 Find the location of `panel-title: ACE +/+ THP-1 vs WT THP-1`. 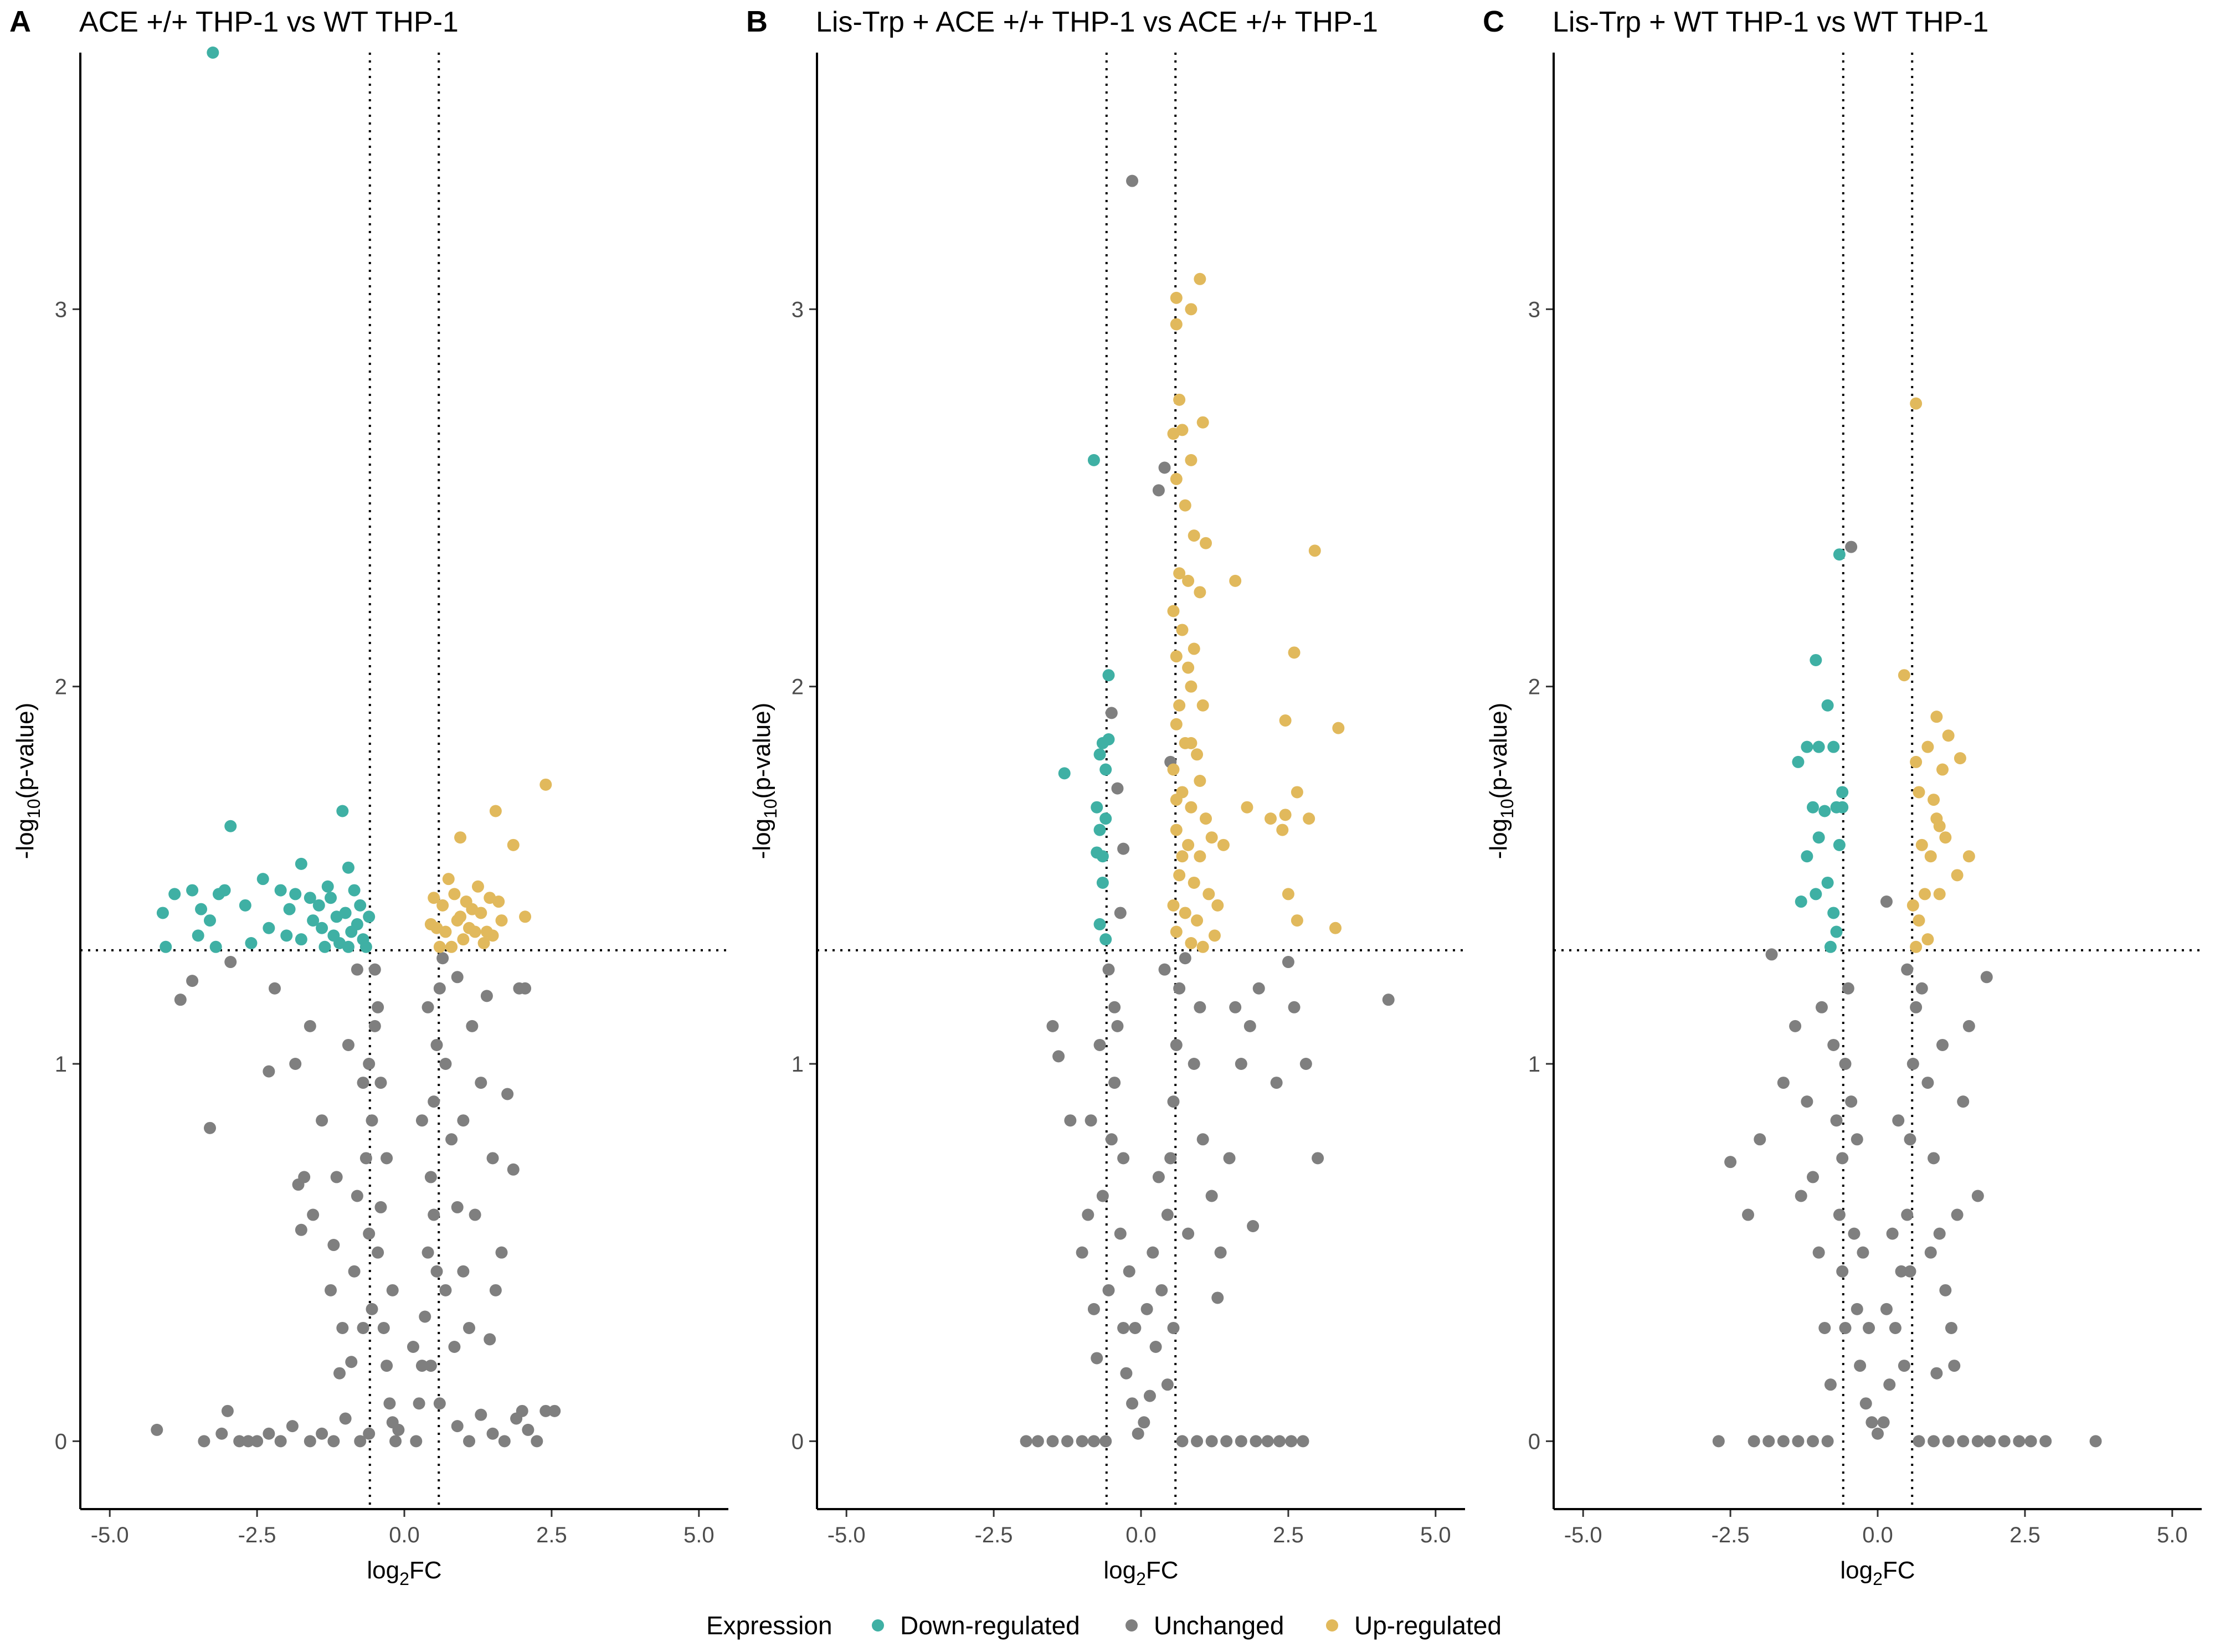

panel-title: ACE +/+ THP-1 vs WT THP-1 is located at coordinates (269, 22).